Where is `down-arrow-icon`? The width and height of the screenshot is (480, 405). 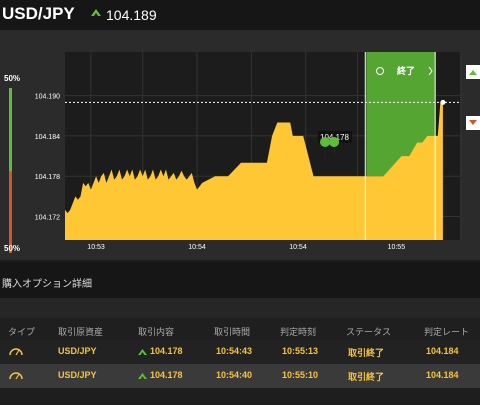 down-arrow-icon is located at coordinates (473, 122).